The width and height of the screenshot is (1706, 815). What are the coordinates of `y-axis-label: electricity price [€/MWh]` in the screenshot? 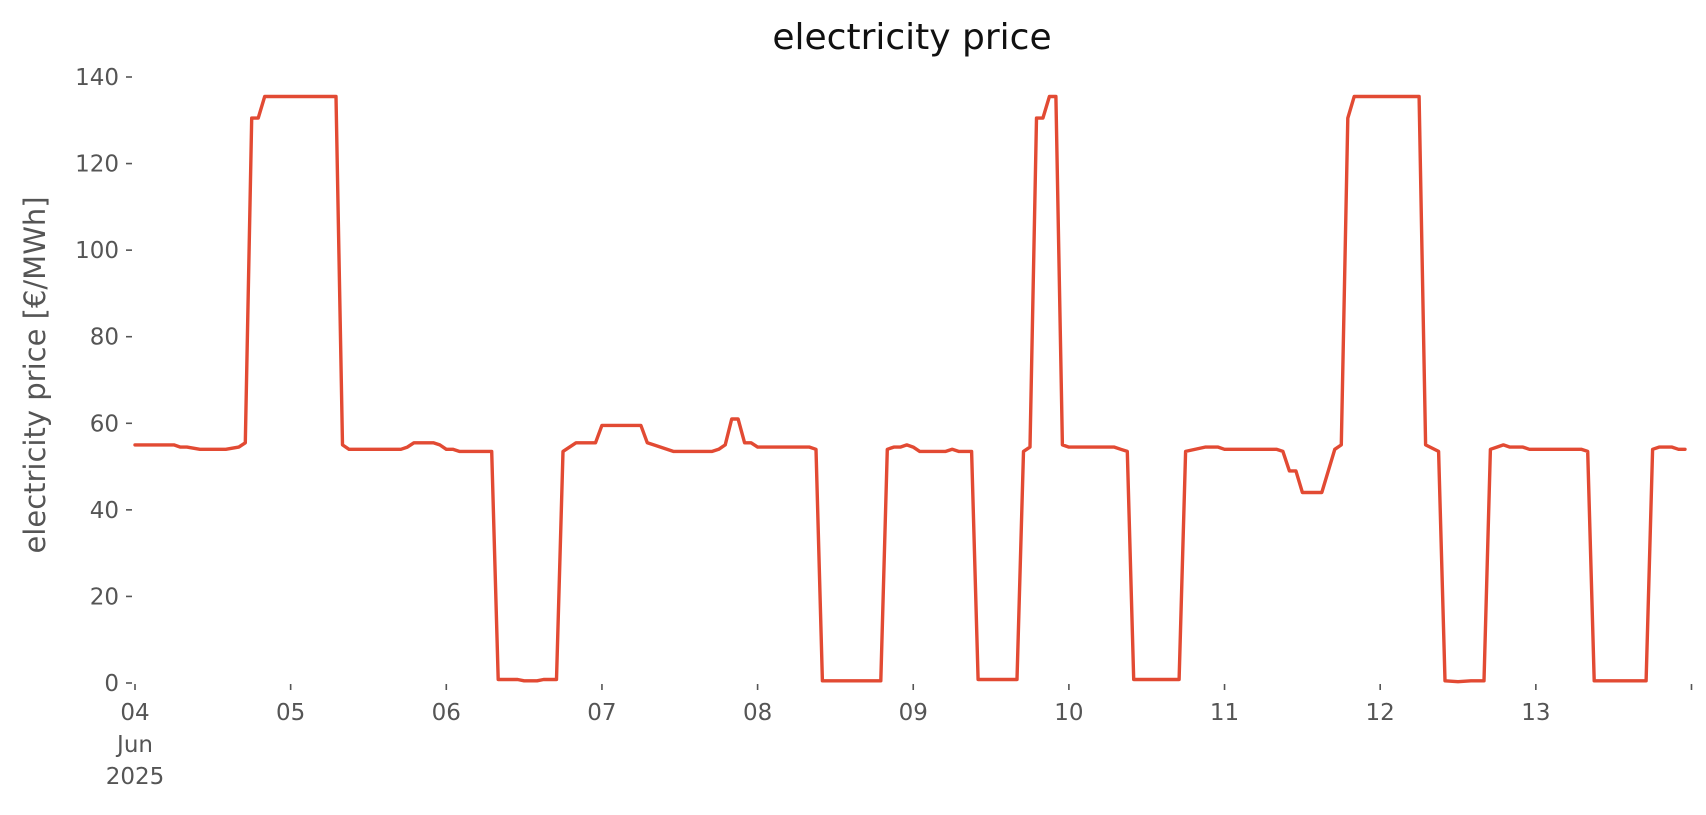 It's located at (35, 374).